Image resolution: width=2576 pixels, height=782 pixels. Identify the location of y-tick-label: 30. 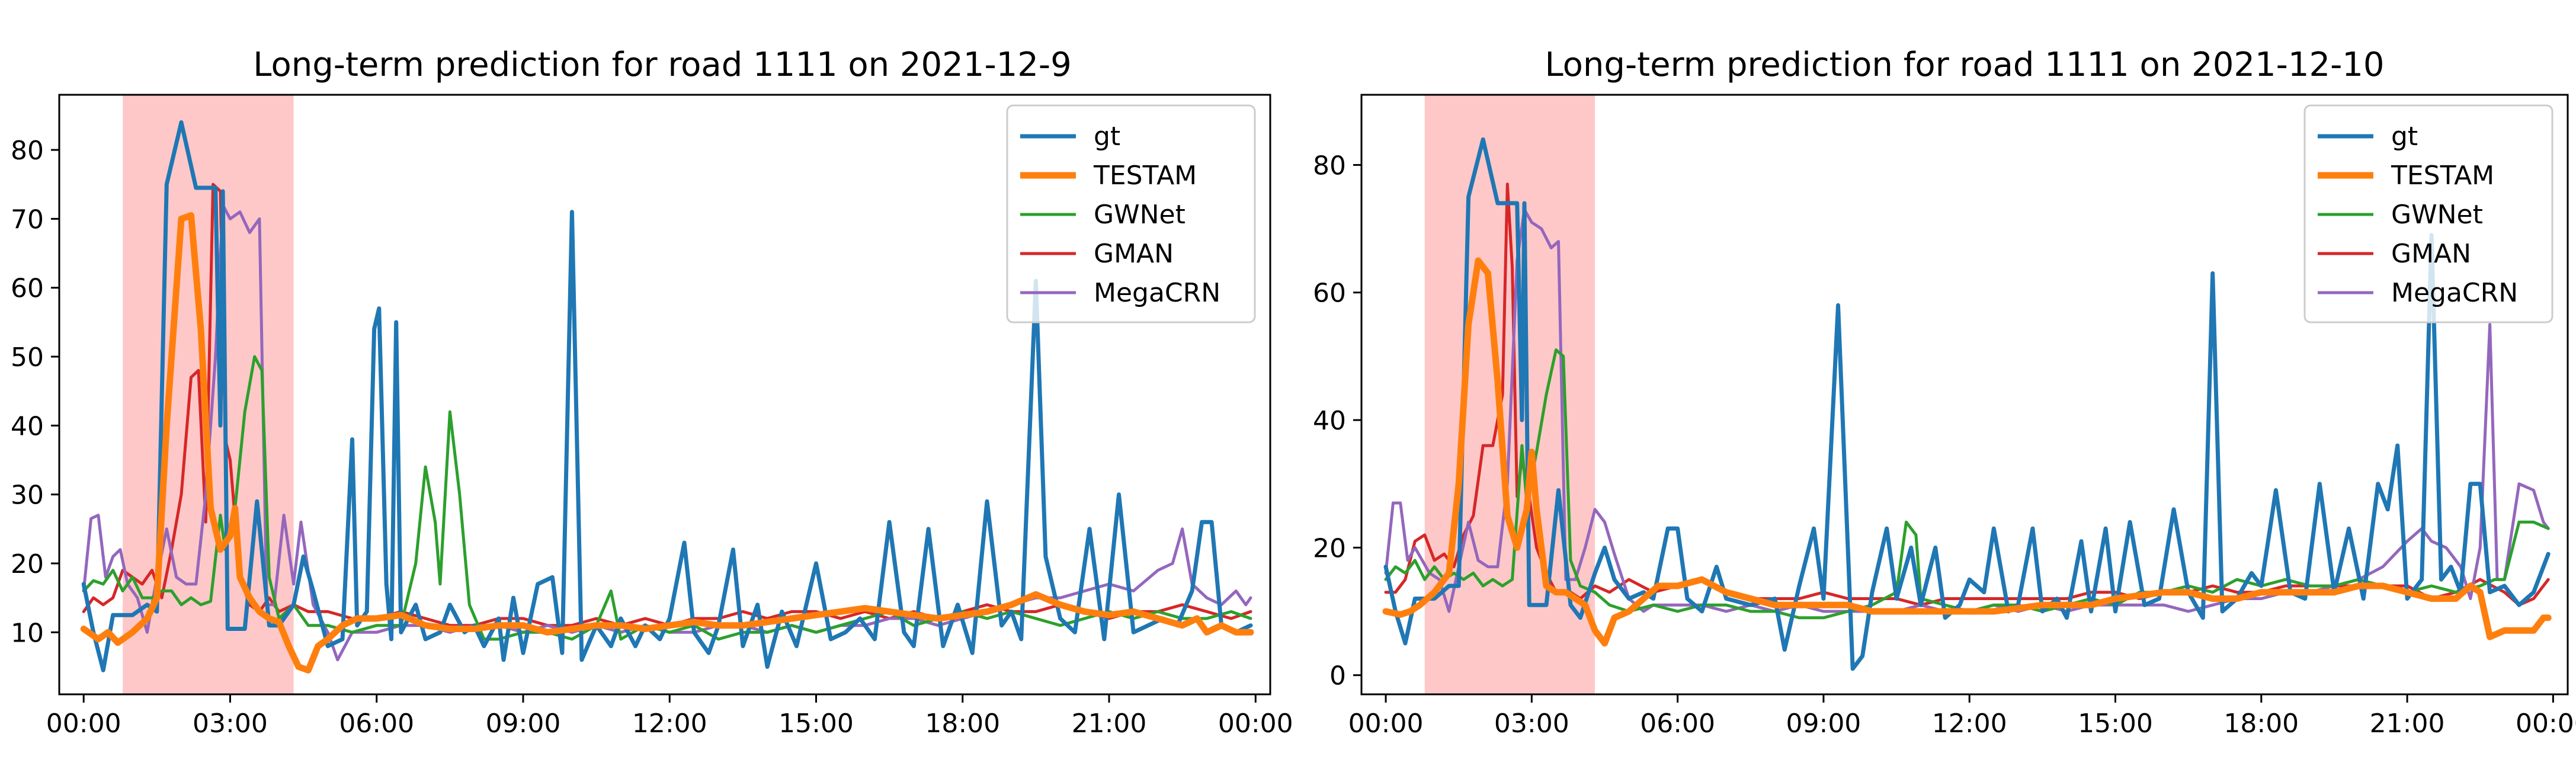
(27, 495).